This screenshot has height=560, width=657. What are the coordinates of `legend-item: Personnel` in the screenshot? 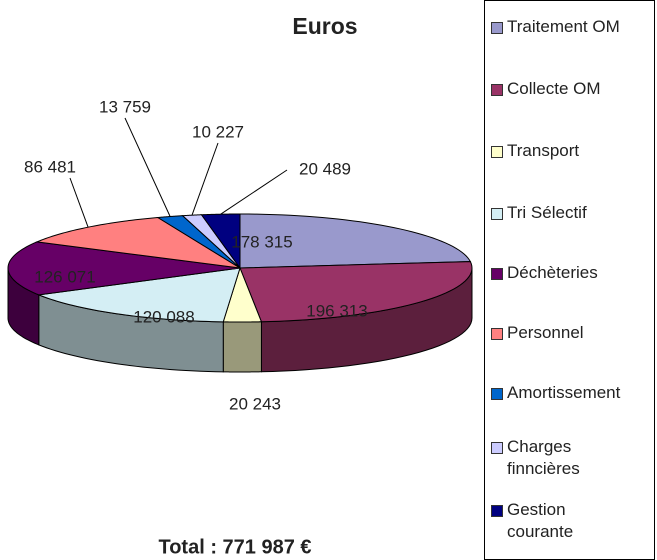 It's located at (537, 333).